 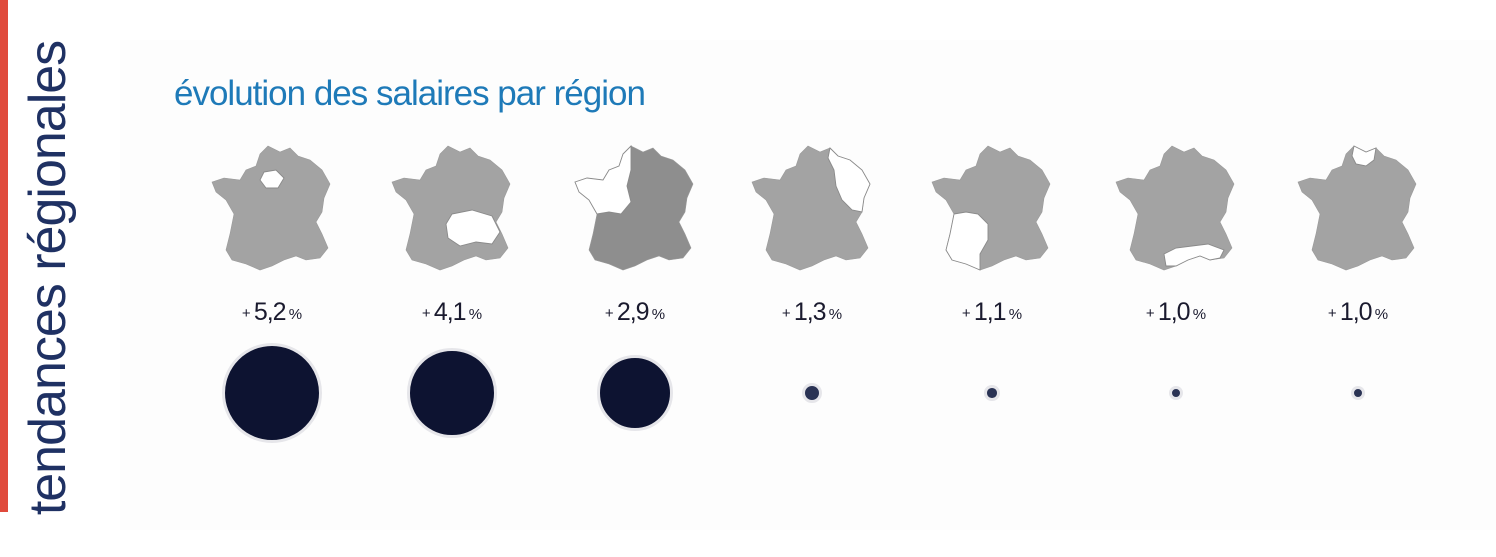 What do you see at coordinates (4, 256) in the screenshot?
I see `accent-bar` at bounding box center [4, 256].